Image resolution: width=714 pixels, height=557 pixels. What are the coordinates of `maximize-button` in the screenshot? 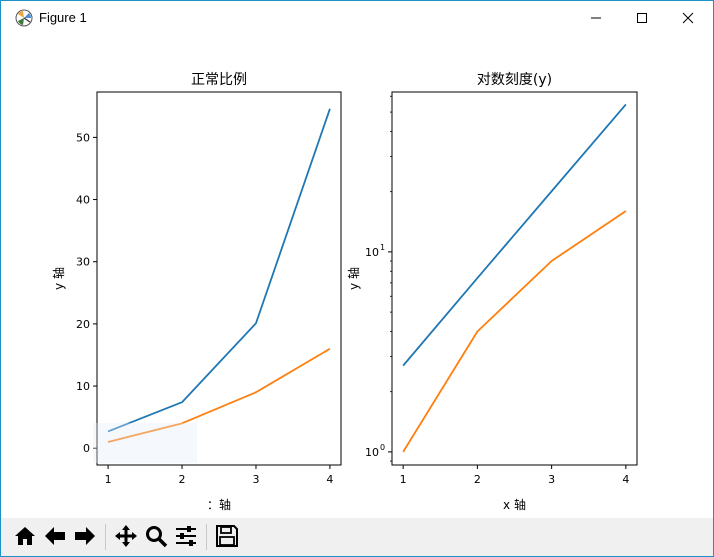 It's located at (642, 18).